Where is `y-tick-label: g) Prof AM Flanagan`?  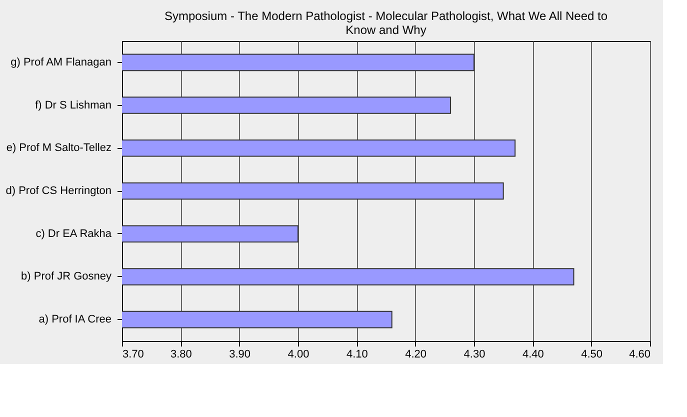
y-tick-label: g) Prof AM Flanagan is located at coordinates (61, 62).